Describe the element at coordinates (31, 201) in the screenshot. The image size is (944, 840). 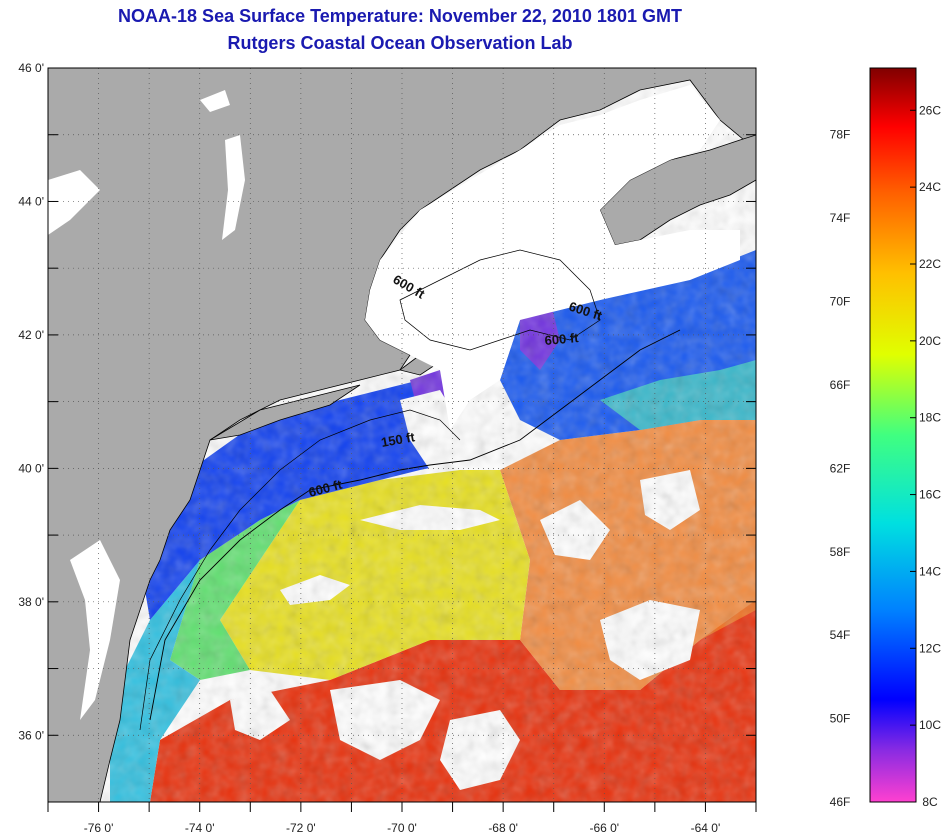
I see `lat-tick-label: 44 0'` at that location.